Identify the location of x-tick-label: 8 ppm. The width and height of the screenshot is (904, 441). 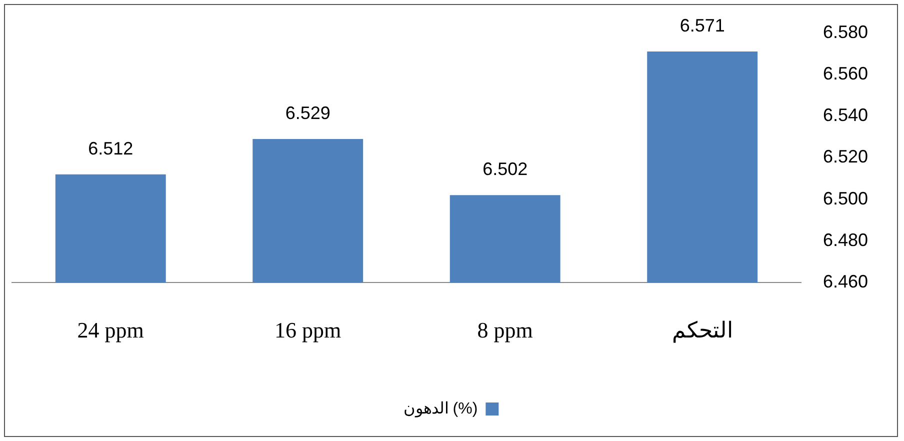
(505, 330).